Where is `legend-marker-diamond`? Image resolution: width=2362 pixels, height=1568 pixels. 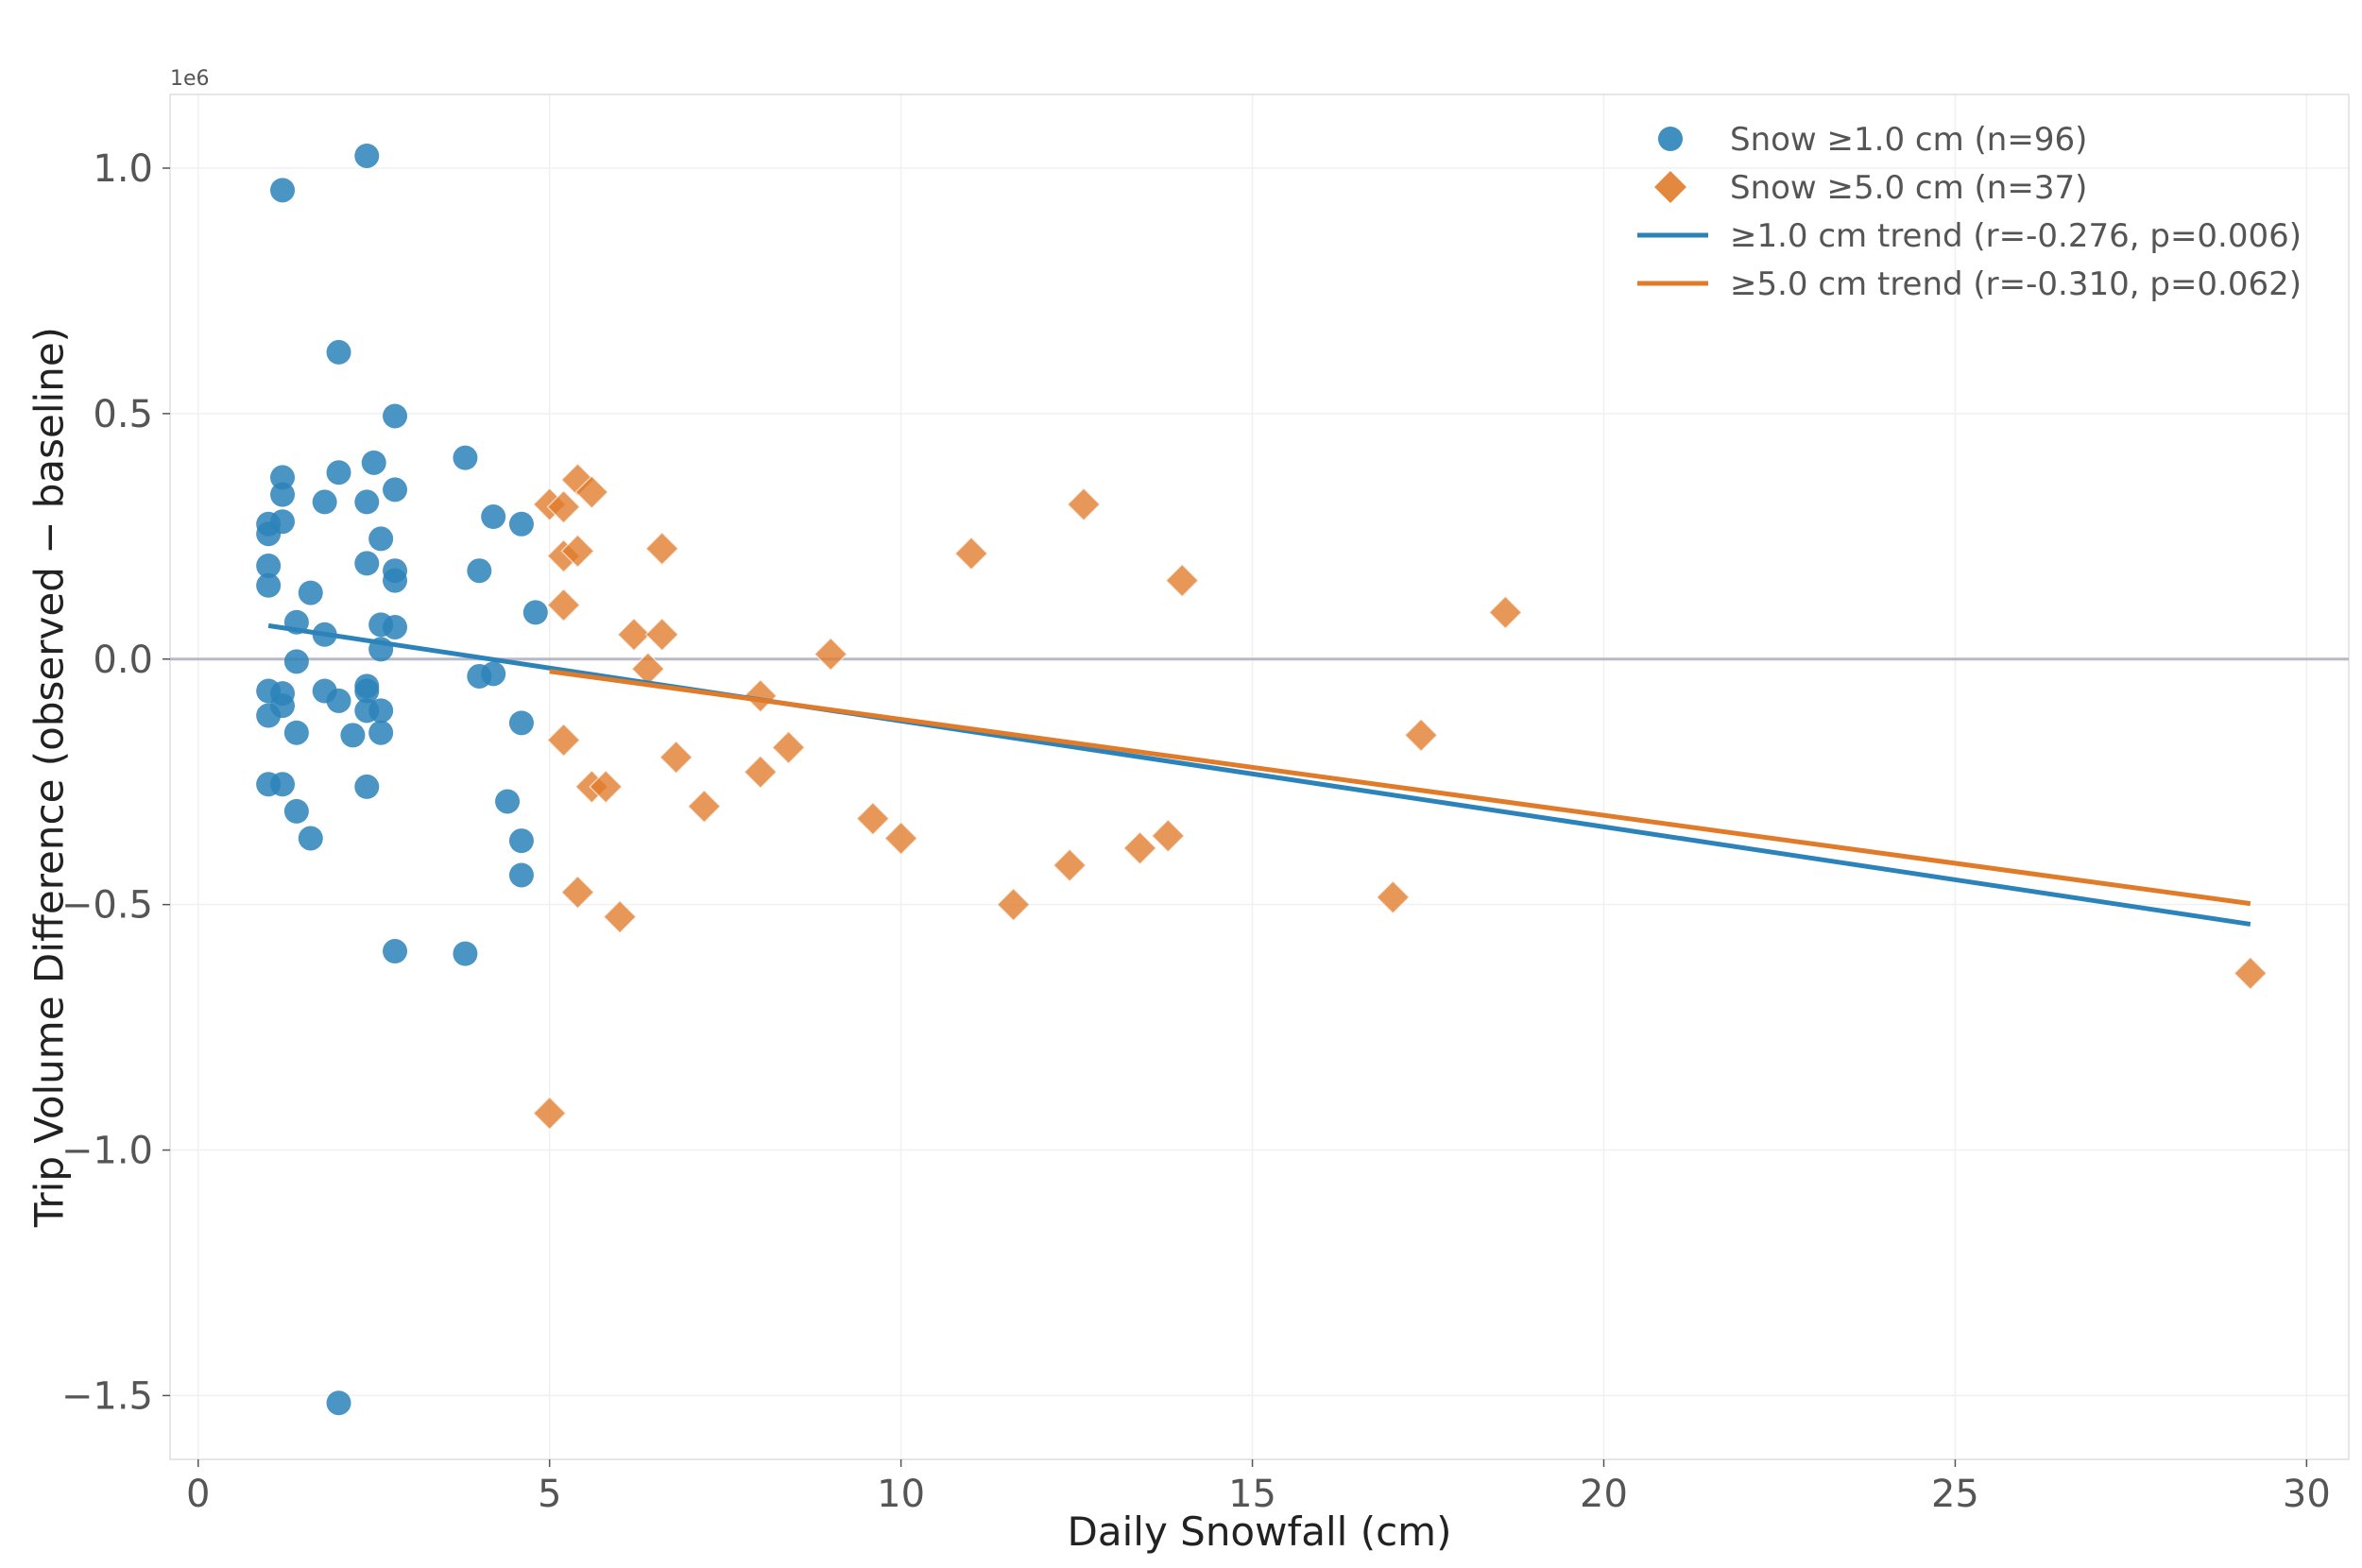
legend-marker-diamond is located at coordinates (1670, 187).